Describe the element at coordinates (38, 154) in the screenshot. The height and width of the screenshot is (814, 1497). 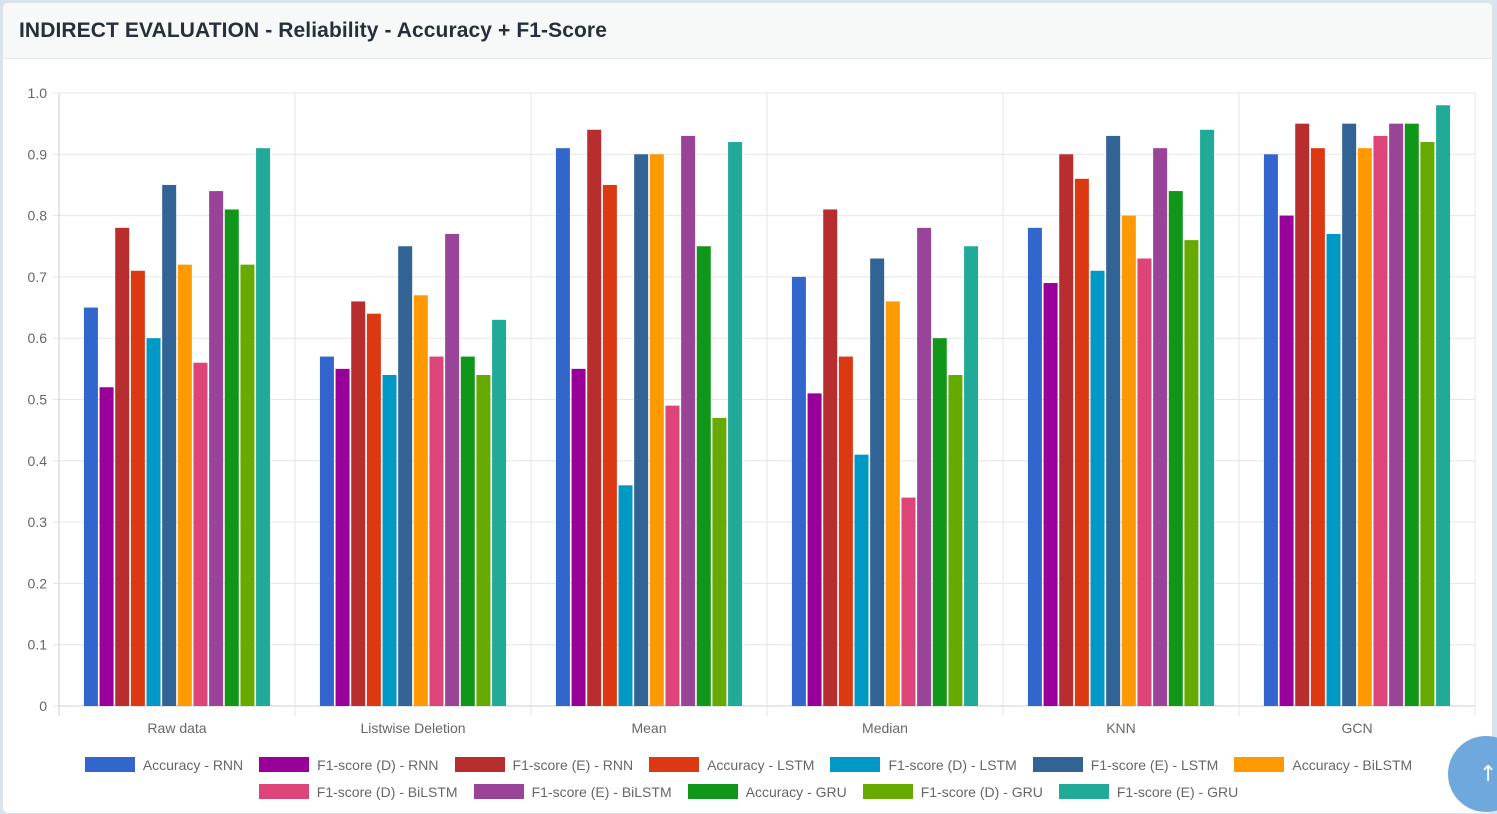
I see `y-tick-label: 0.9` at that location.